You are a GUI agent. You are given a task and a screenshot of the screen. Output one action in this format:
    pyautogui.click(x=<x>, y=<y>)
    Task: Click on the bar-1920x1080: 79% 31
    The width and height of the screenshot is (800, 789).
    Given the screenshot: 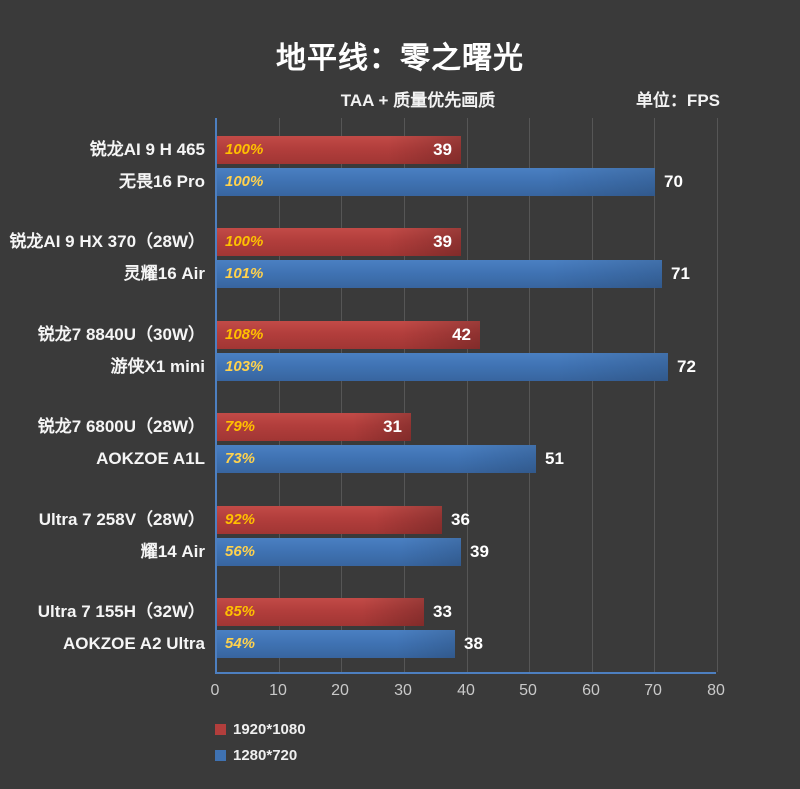 What is the action you would take?
    pyautogui.click(x=314, y=427)
    